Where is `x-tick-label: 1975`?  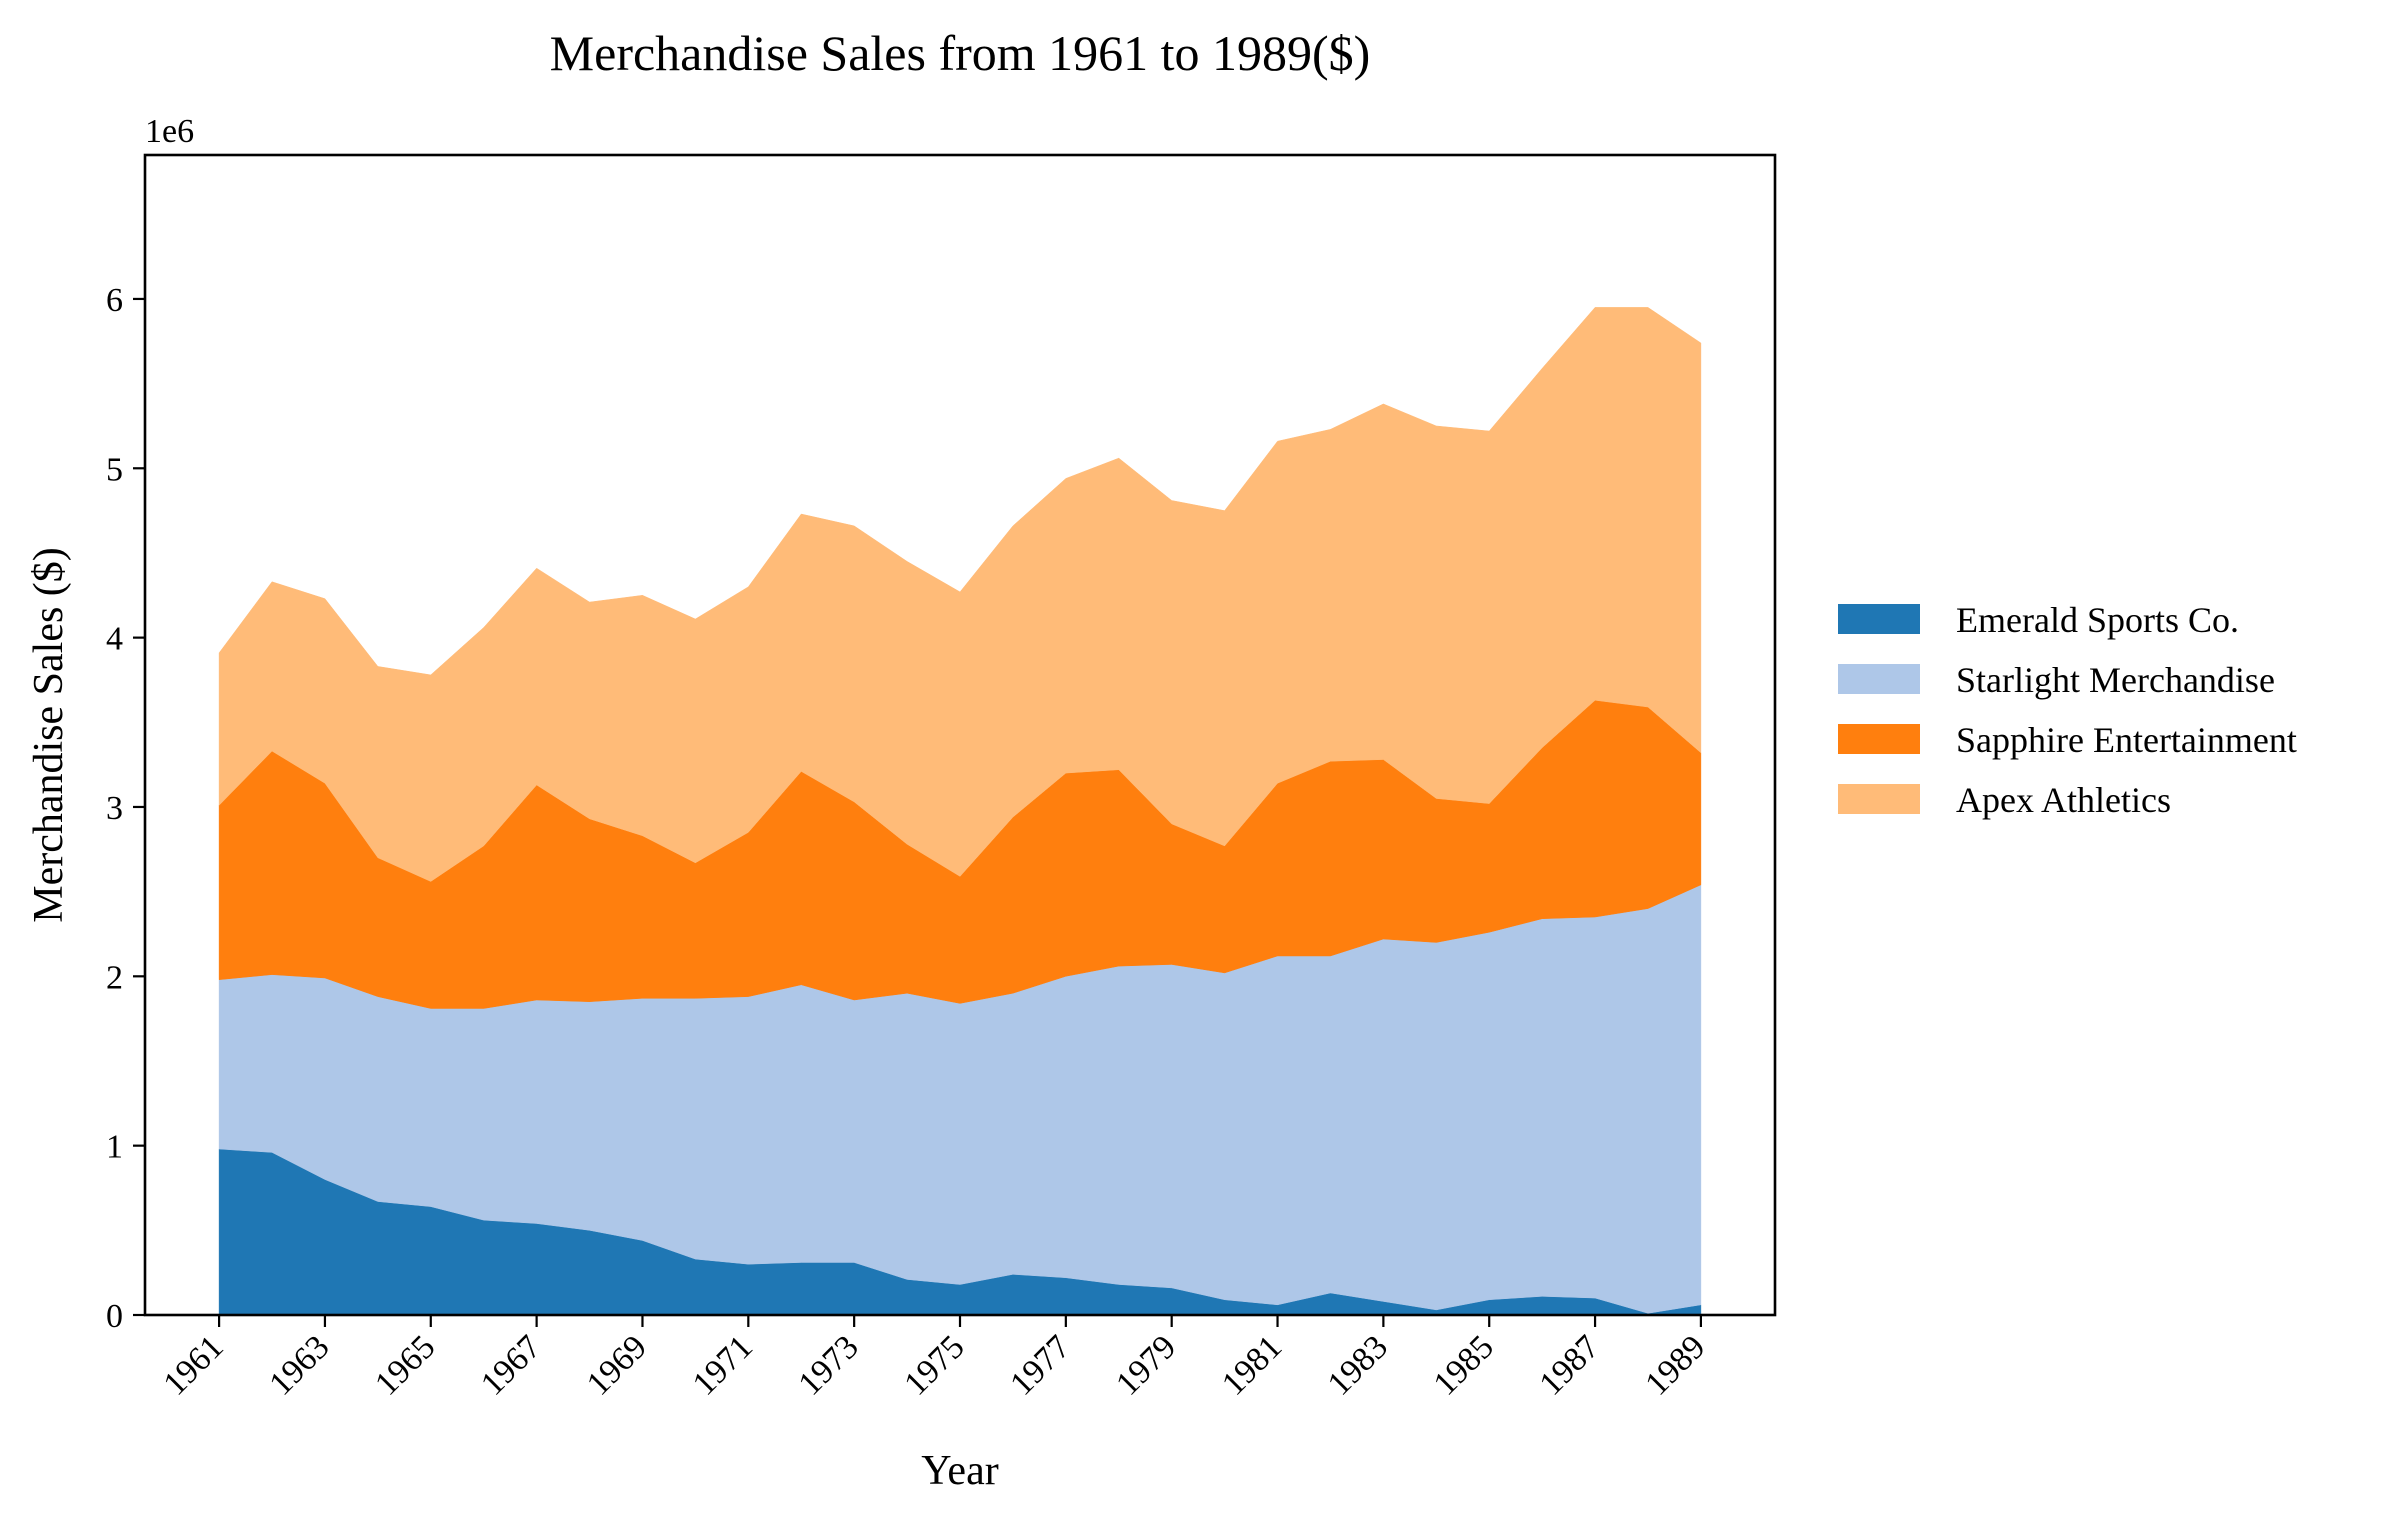 x-tick-label: 1975 is located at coordinates (934, 1365).